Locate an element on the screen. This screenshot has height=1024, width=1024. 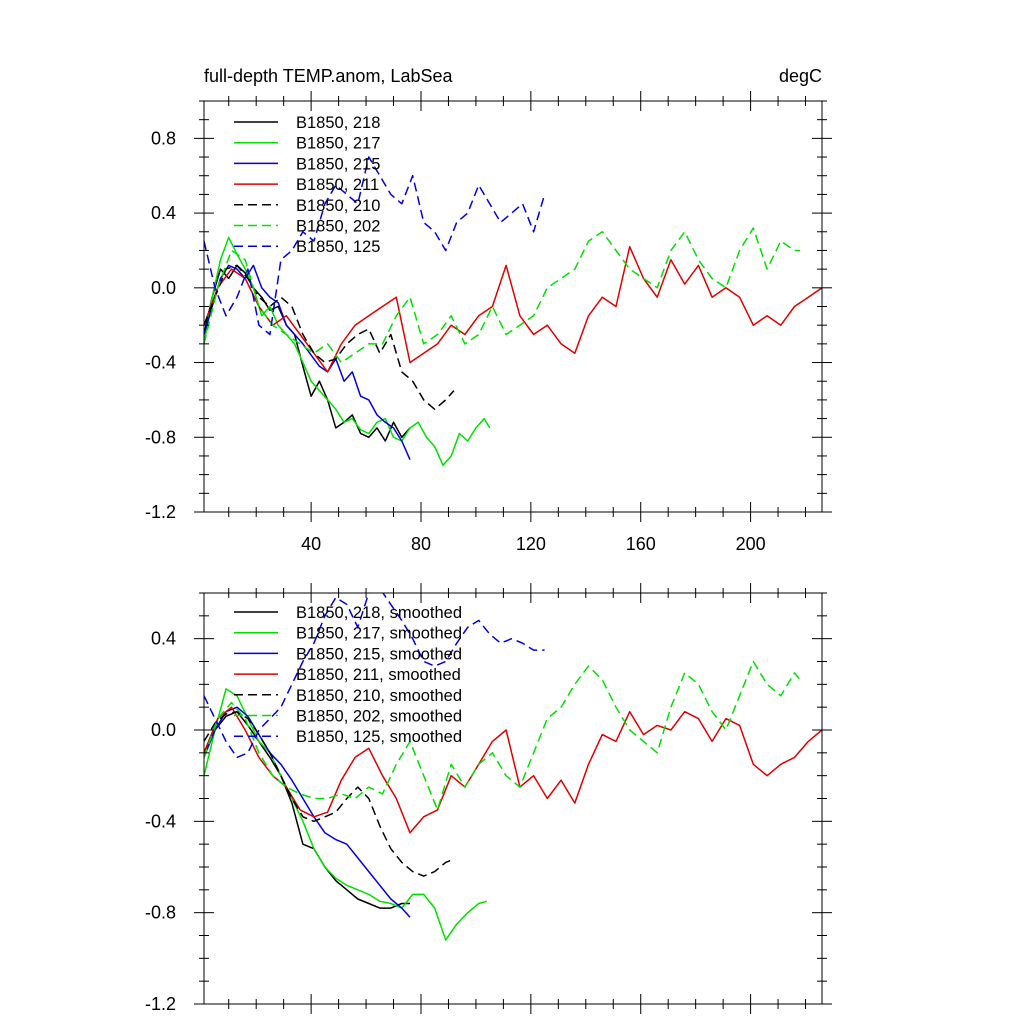
units-label: degC is located at coordinates (800, 76).